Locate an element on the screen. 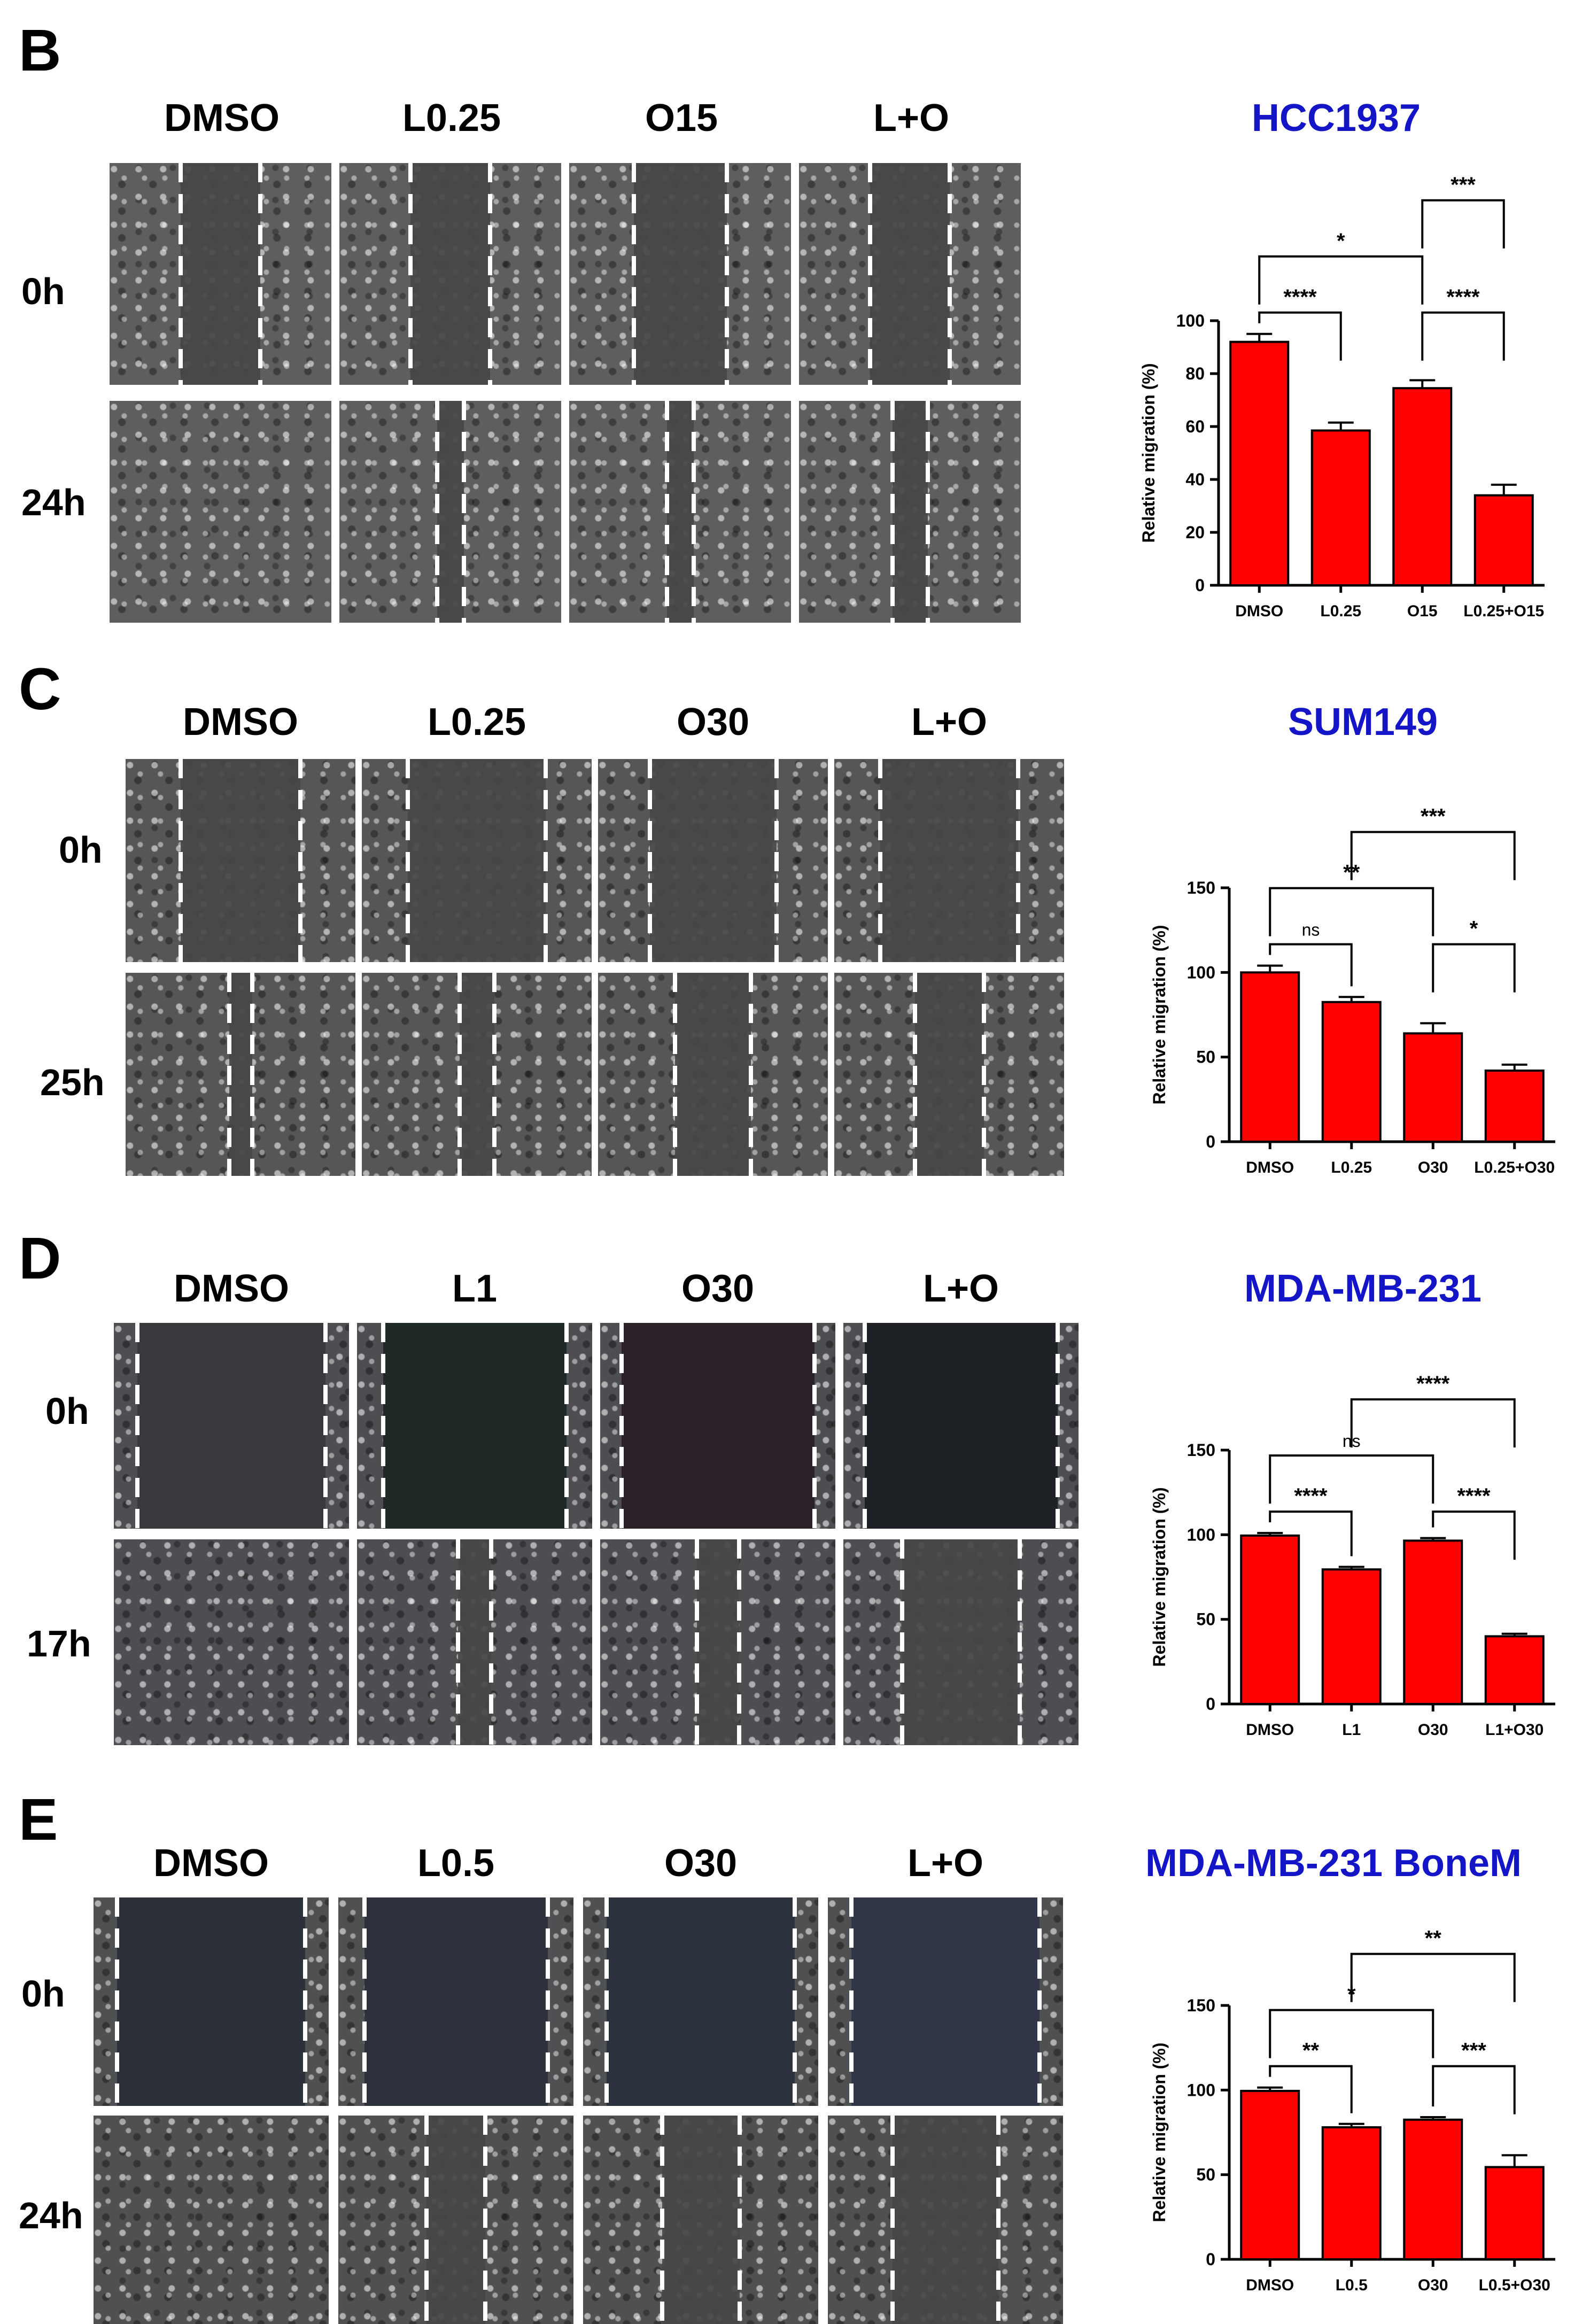 This screenshot has height=2324, width=1590. column-label: DMSO is located at coordinates (240, 722).